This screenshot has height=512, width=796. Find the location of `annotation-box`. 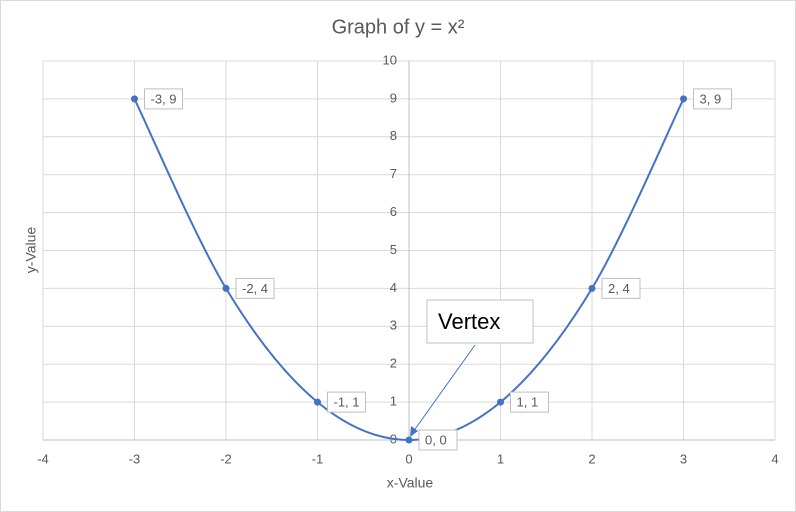

annotation-box is located at coordinates (480, 321).